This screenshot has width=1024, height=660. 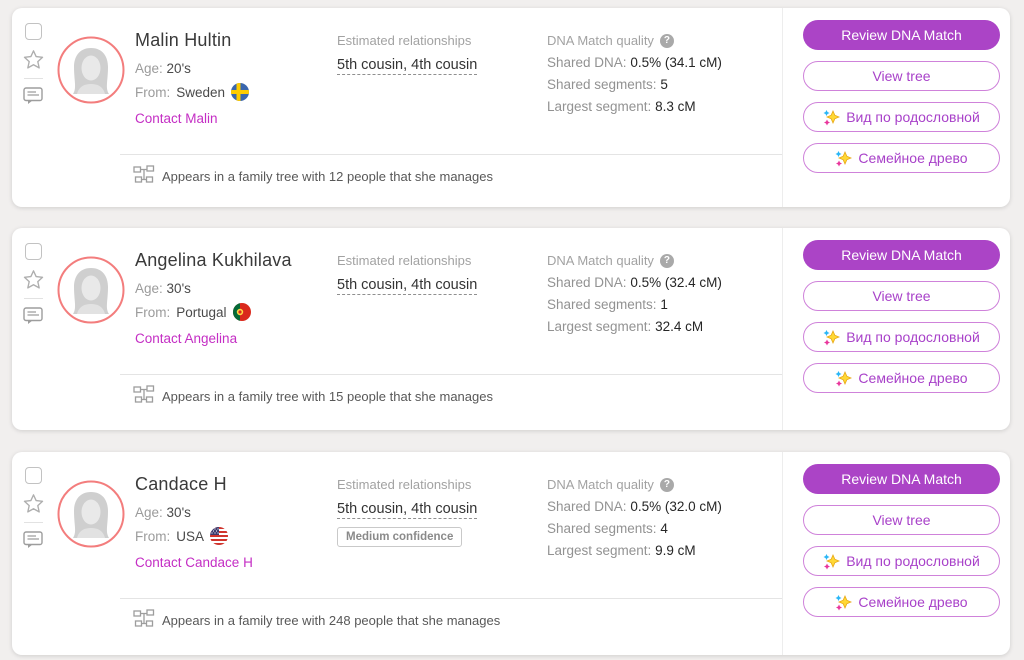 What do you see at coordinates (240, 92) in the screenshot?
I see `sweden-flag-icon` at bounding box center [240, 92].